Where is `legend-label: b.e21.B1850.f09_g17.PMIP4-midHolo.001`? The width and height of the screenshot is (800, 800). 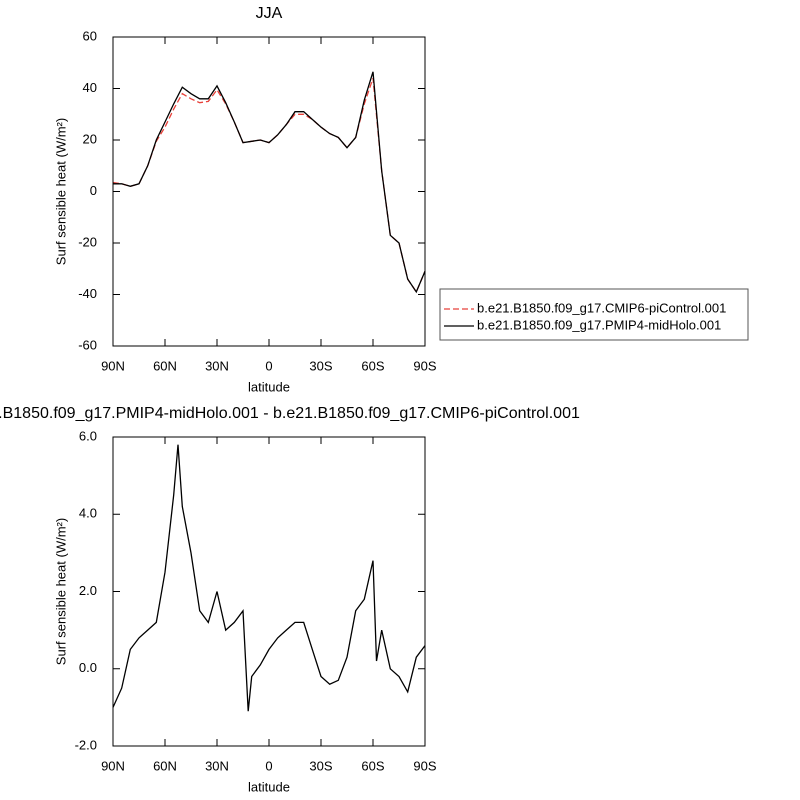 legend-label: b.e21.B1850.f09_g17.PMIP4-midHolo.001 is located at coordinates (599, 324).